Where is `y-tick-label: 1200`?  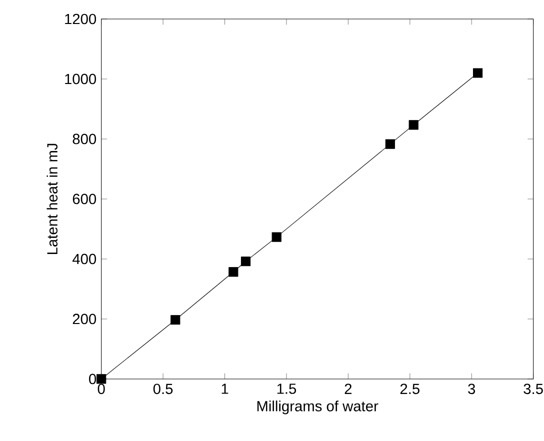
y-tick-label: 1200 is located at coordinates (80, 19).